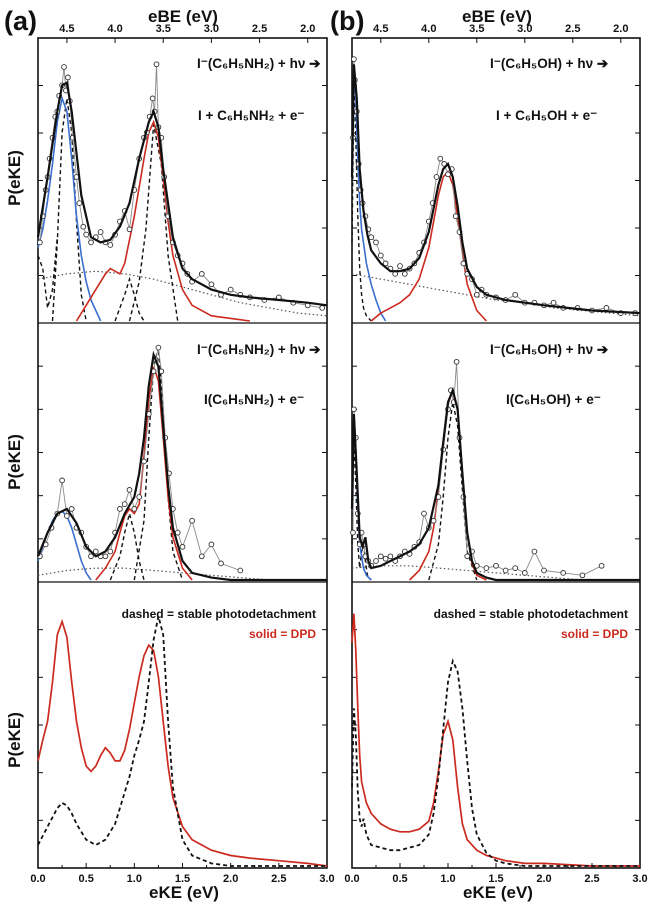 Image resolution: width=652 pixels, height=907 pixels. I want to click on annotation-a-top-line2: I + C₆H₅NH₂ + e⁻, so click(251, 115).